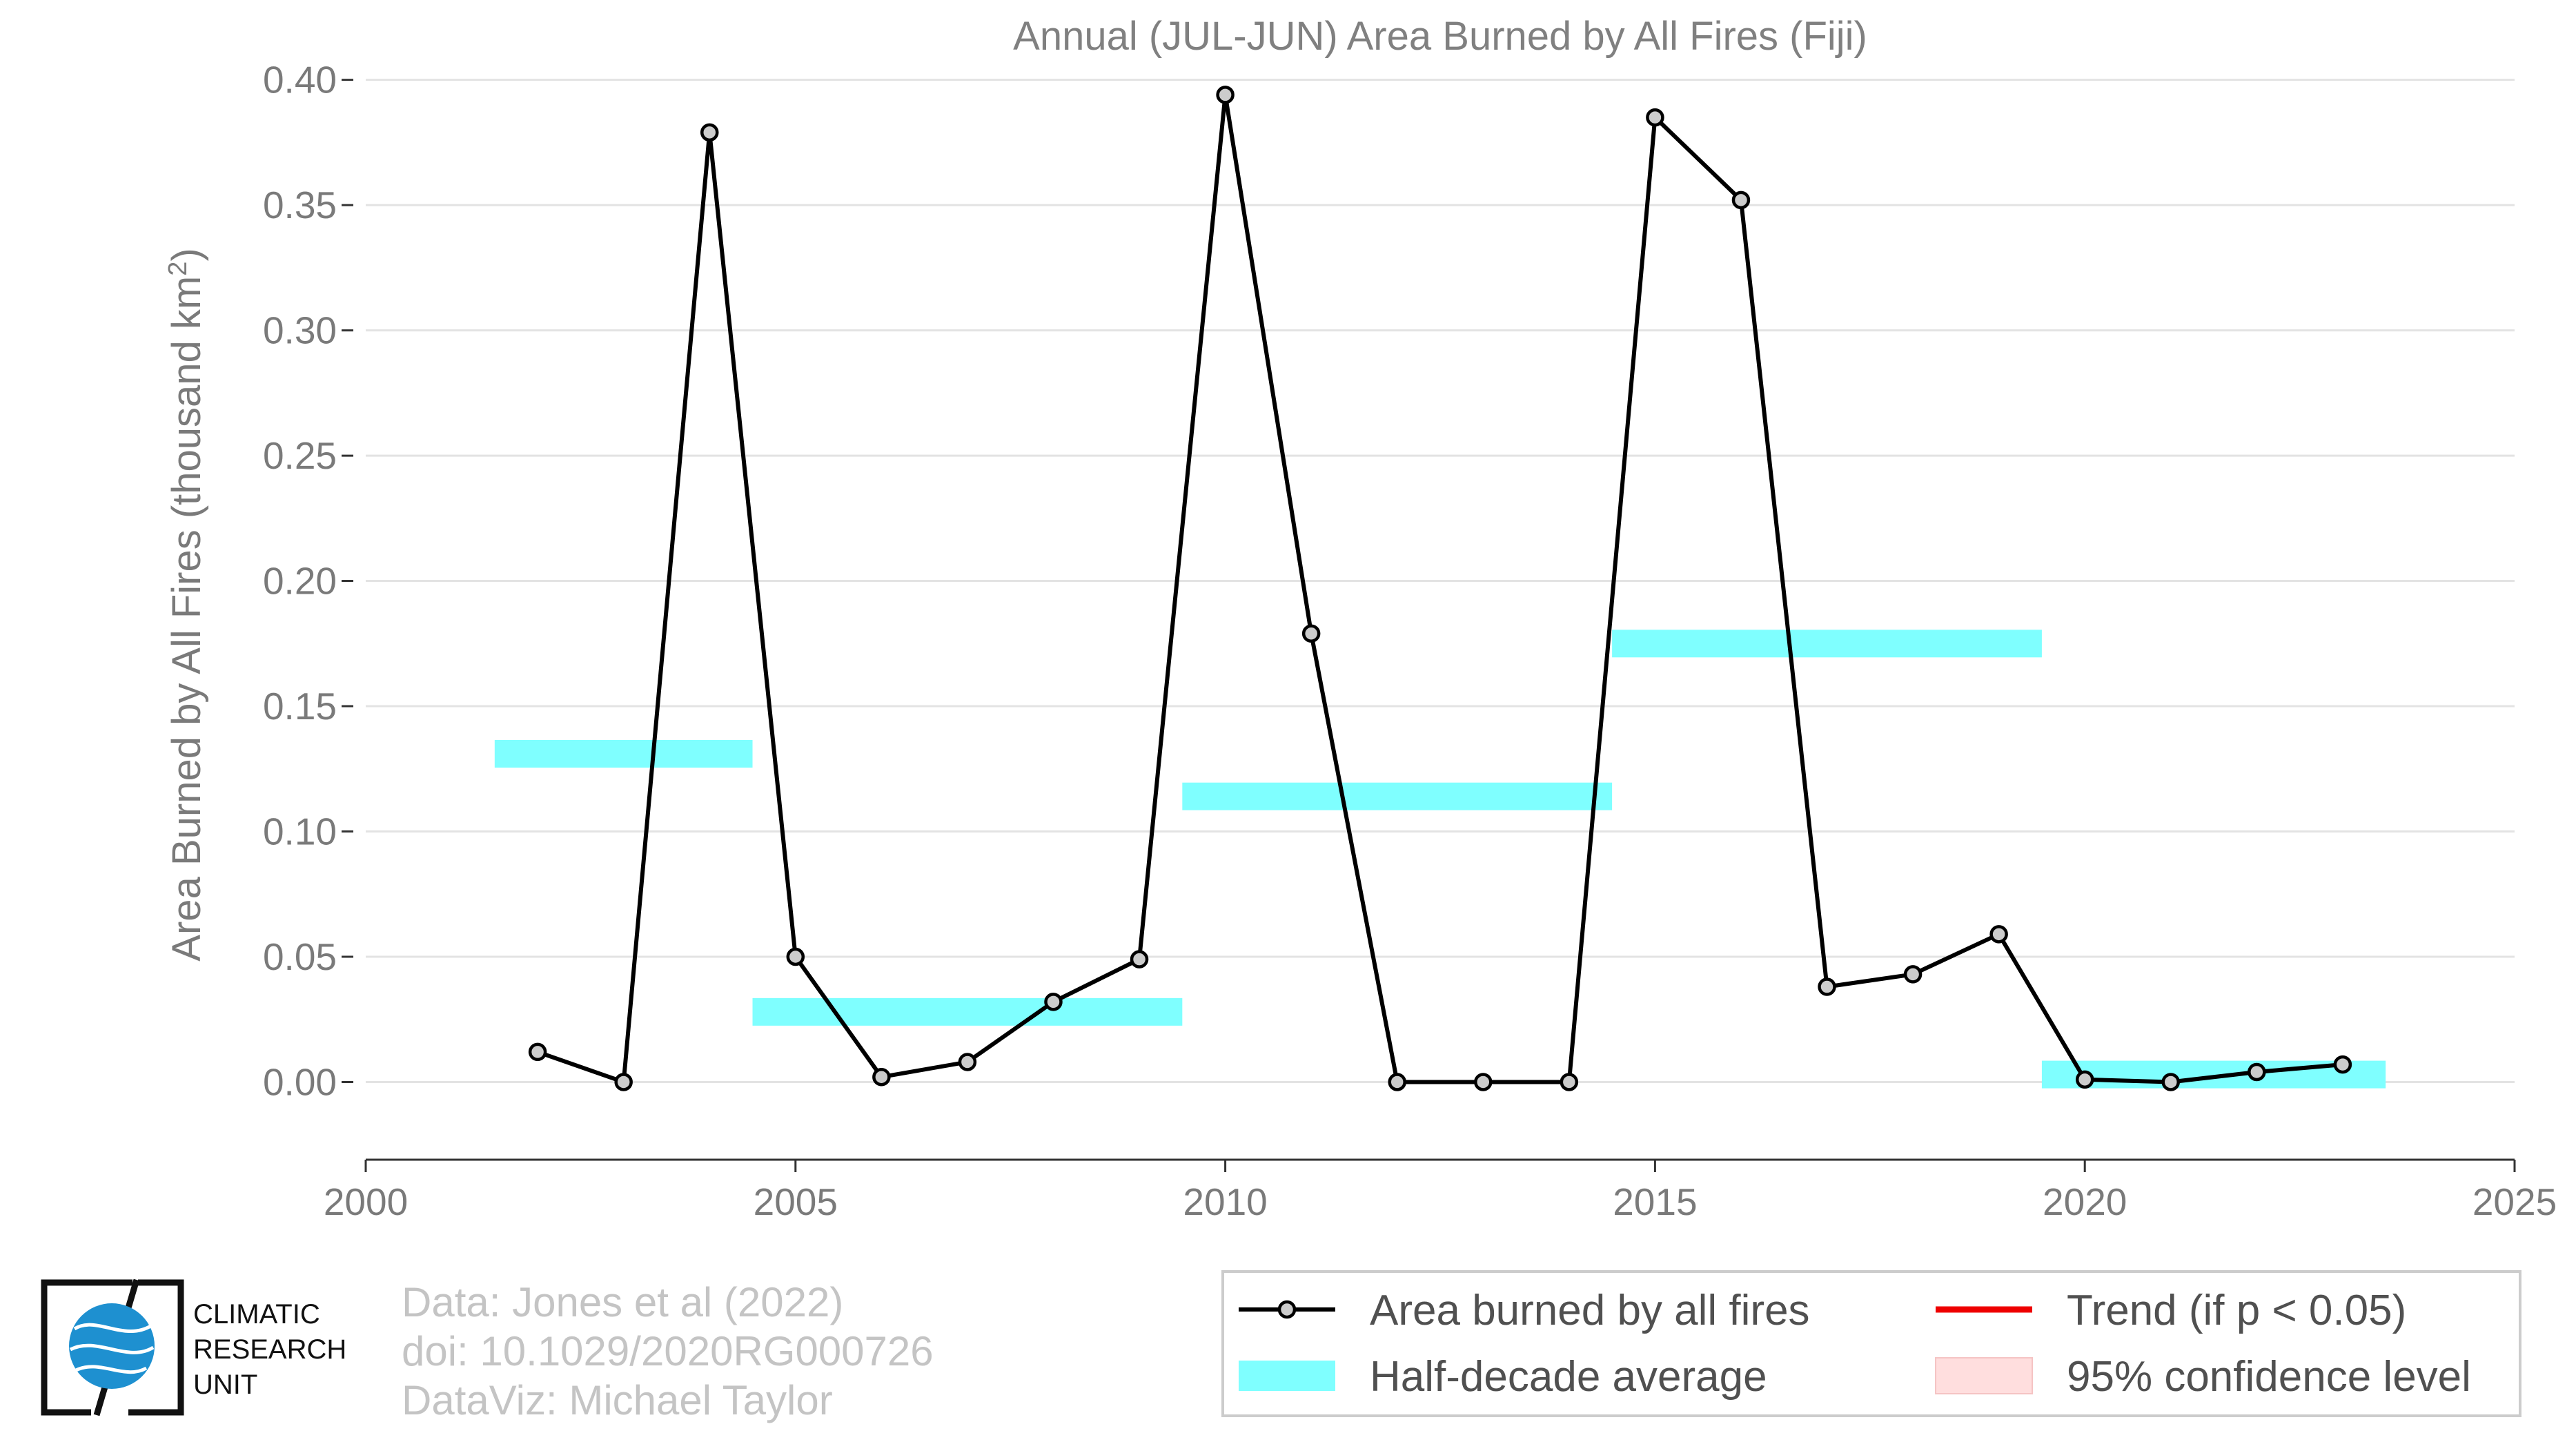 The image size is (2576, 1451). What do you see at coordinates (1225, 1201) in the screenshot?
I see `x-tick-label: 2010` at bounding box center [1225, 1201].